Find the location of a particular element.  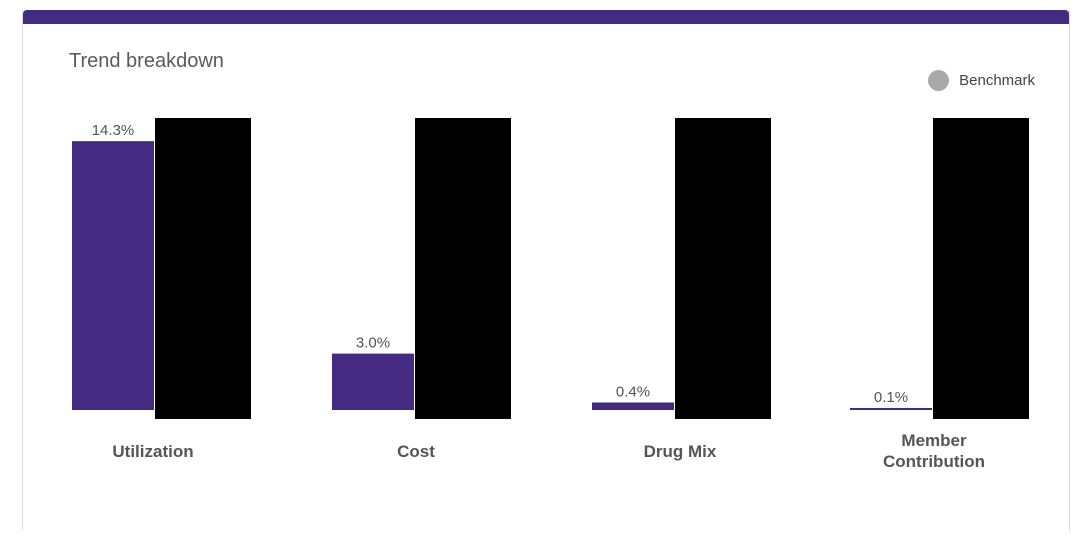

data-label-1: 3.0% is located at coordinates (373, 343).